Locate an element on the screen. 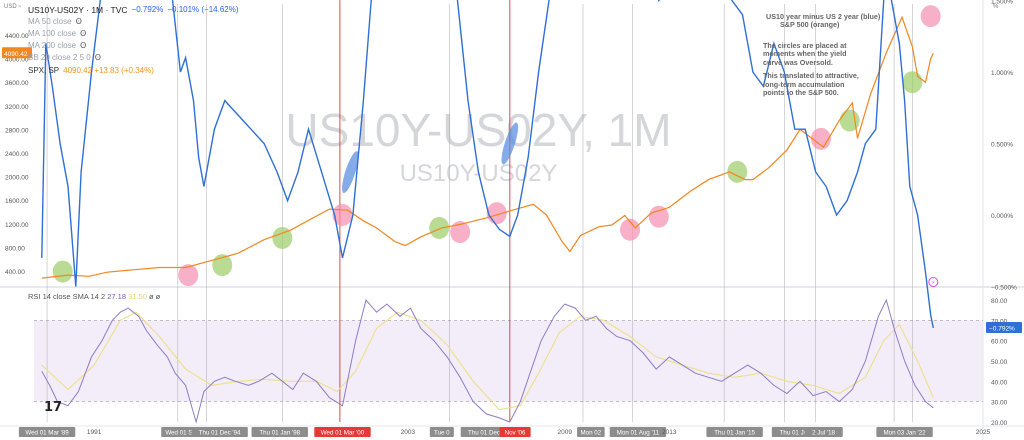 This screenshot has width=1024, height=440. rsi-axis-tick-label: 40.00 is located at coordinates (999, 382).